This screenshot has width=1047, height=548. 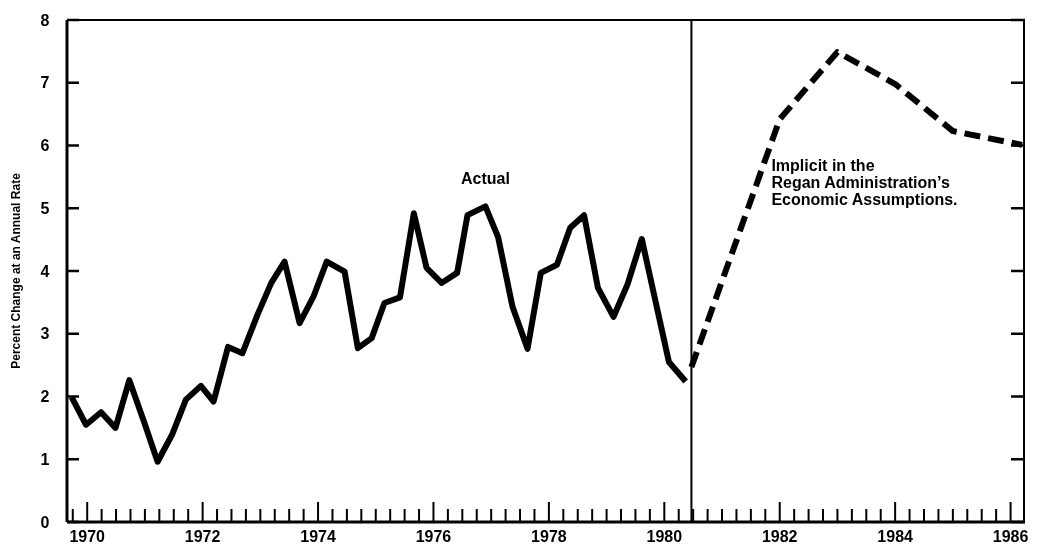 What do you see at coordinates (202, 536) in the screenshot?
I see `x-tick-label: 1972` at bounding box center [202, 536].